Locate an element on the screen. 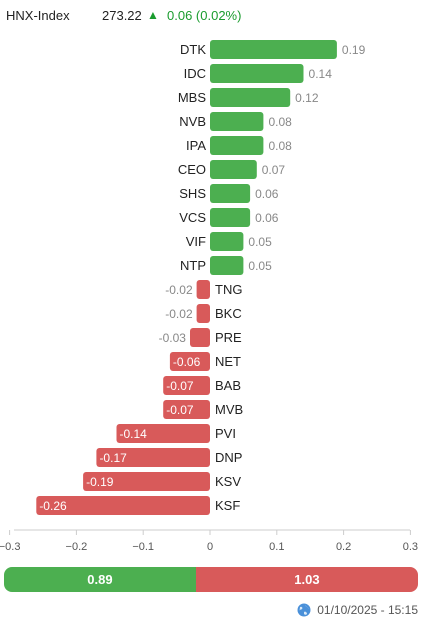  x-tick-label: −0.3 is located at coordinates (10, 547).